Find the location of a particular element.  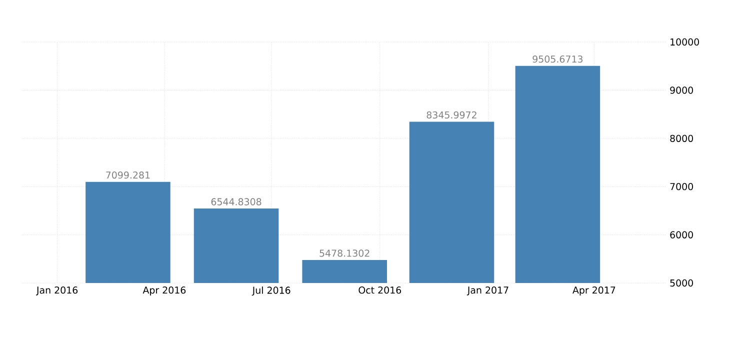

y-tick-label: 5000 is located at coordinates (681, 283).